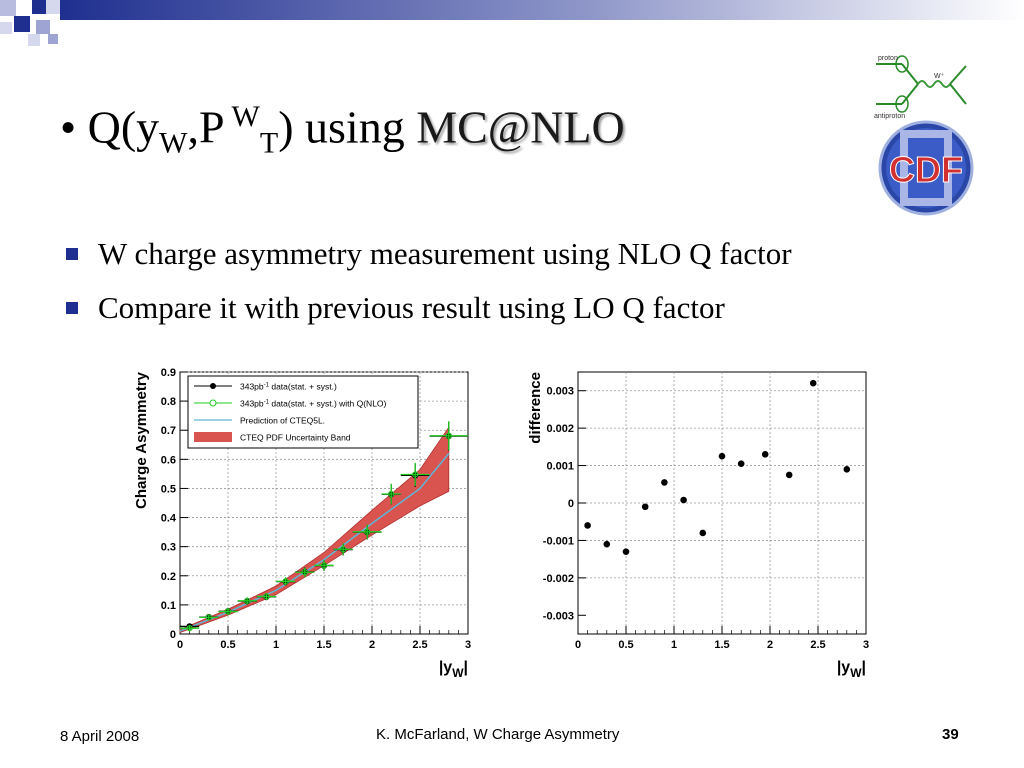 The image size is (1024, 768). What do you see at coordinates (520, 127) in the screenshot?
I see `title-emphasis: MC@NLO` at bounding box center [520, 127].